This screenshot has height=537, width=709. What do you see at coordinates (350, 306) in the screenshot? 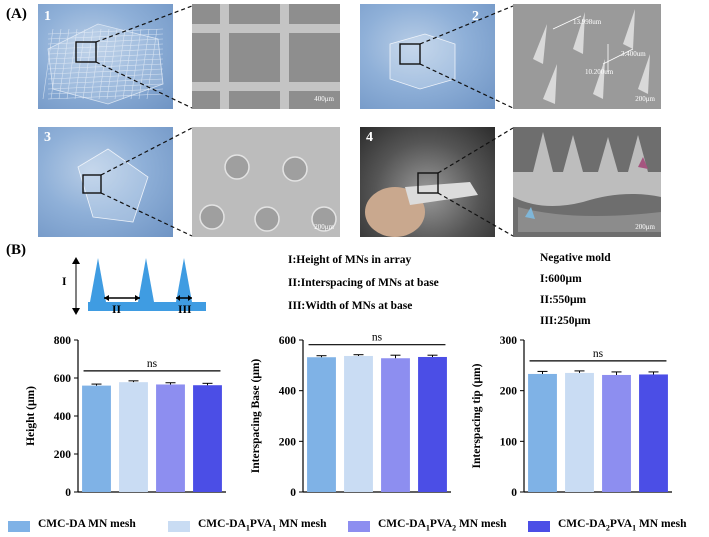
I see `definition-iii: III:Width of MNs at base` at bounding box center [350, 306].